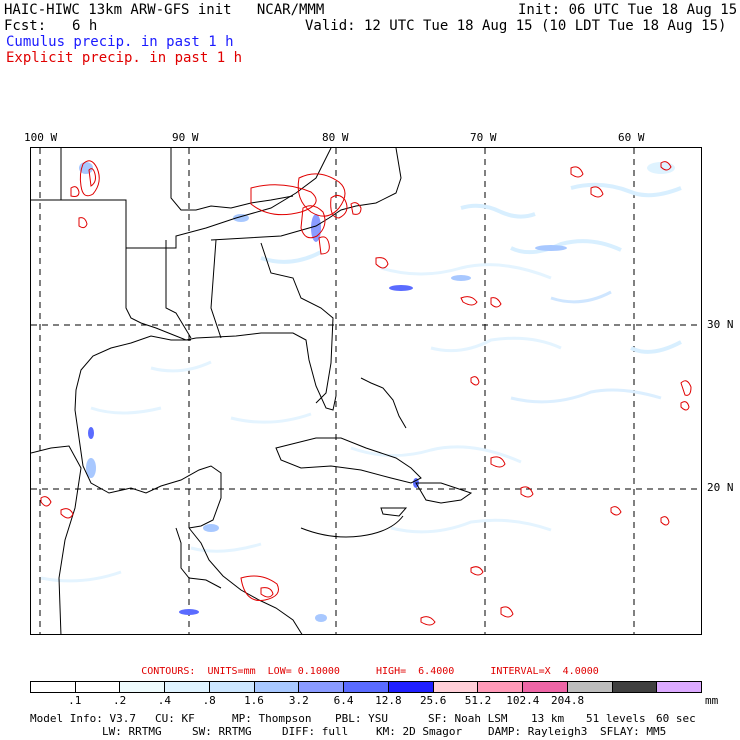 The width and height of the screenshot is (740, 740). I want to click on fcst-value: 6 h, so click(85, 26).